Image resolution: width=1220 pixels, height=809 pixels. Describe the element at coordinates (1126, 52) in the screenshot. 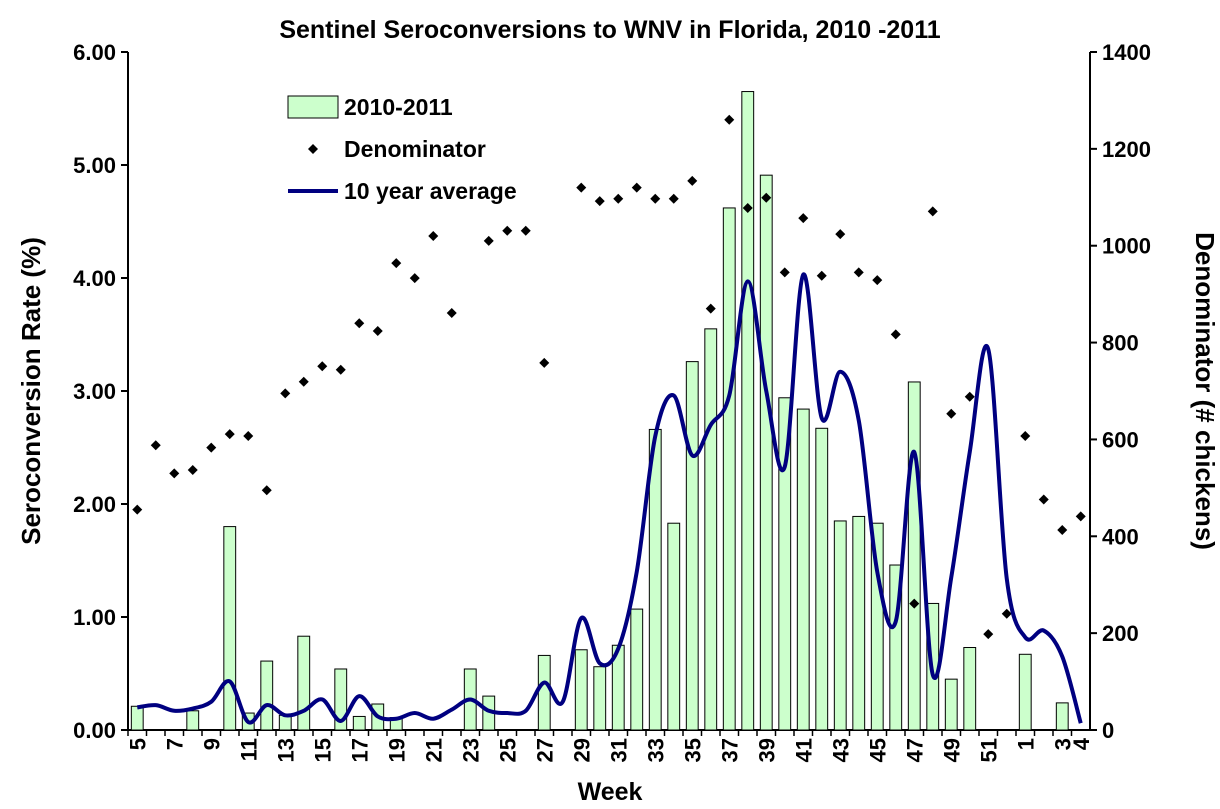

I see `y2-tick-label: 1400` at that location.